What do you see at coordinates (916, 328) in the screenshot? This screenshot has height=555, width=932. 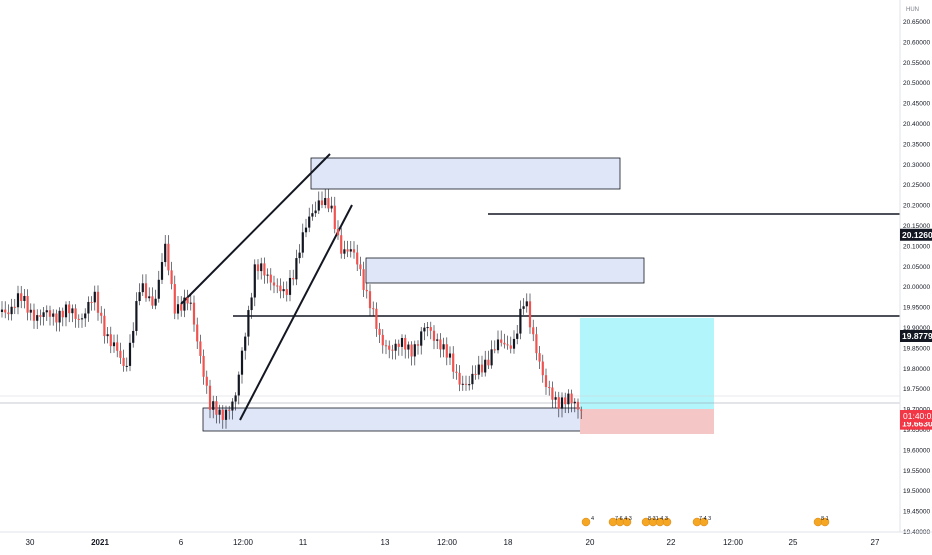 I see `price-tick-label: 19.90000` at bounding box center [916, 328].